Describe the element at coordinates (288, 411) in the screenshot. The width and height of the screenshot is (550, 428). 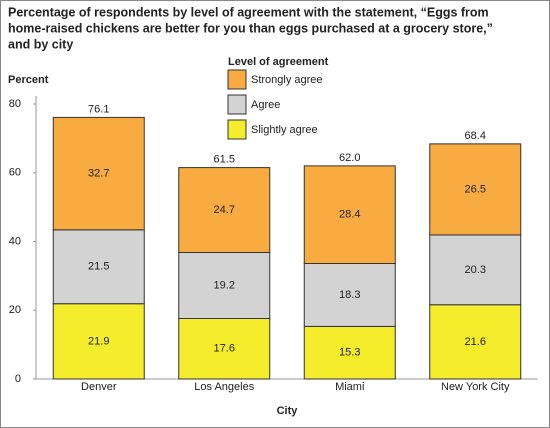
I see `x-axis-label: City` at that location.